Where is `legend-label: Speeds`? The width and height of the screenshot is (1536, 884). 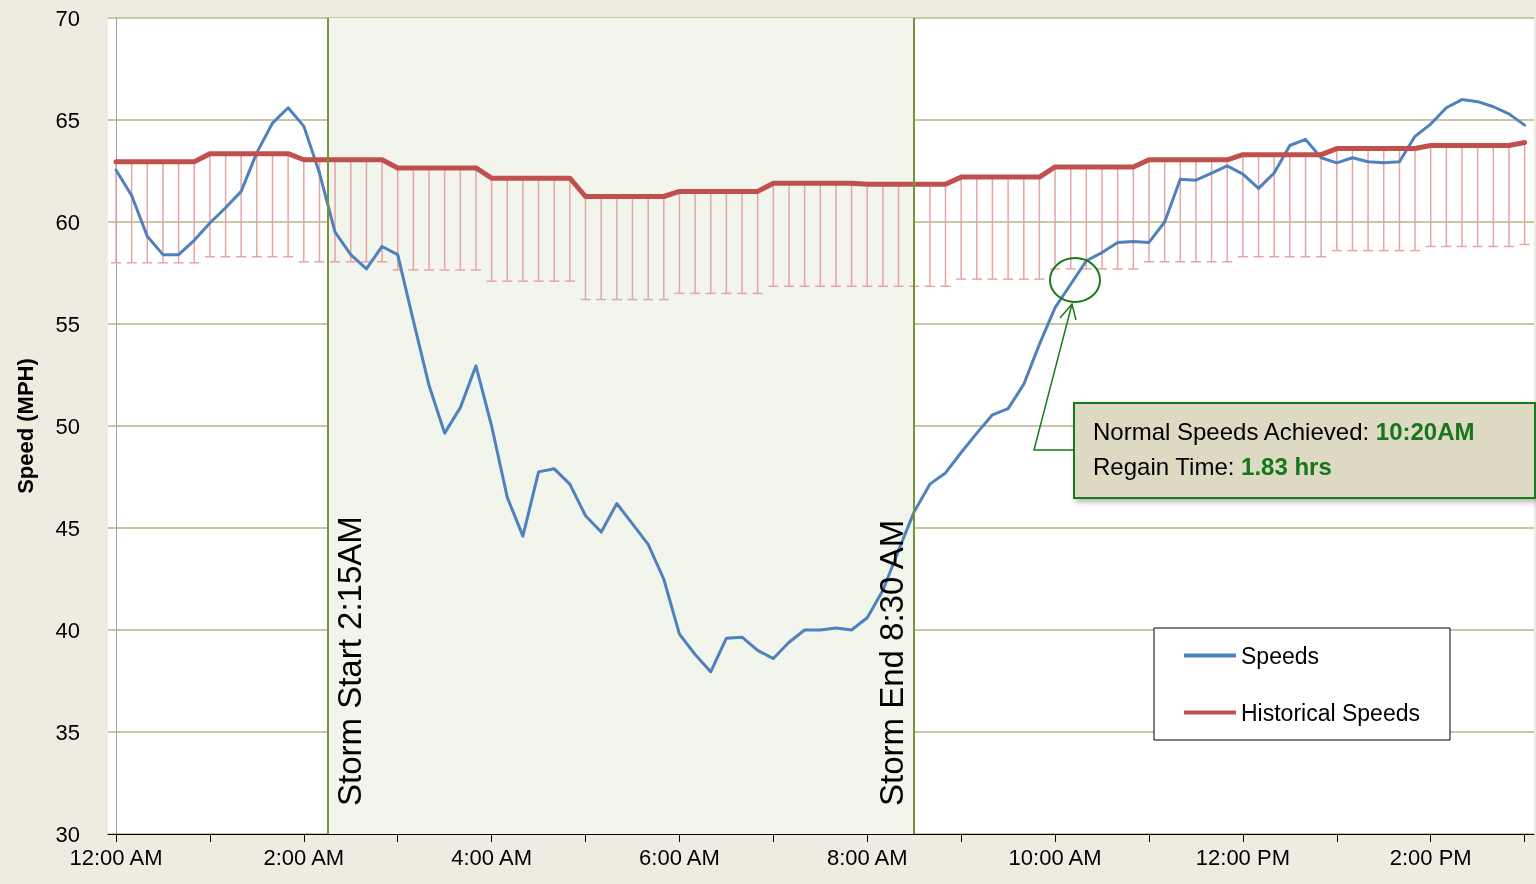 legend-label: Speeds is located at coordinates (1280, 655).